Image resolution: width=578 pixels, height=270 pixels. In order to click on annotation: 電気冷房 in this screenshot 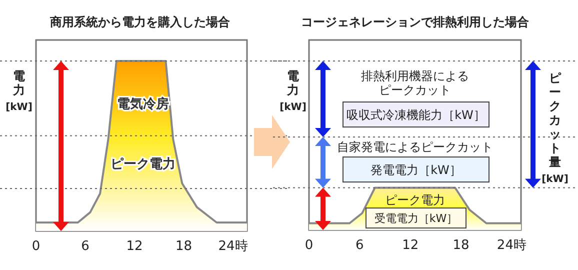, I will do `click(143, 104)`.